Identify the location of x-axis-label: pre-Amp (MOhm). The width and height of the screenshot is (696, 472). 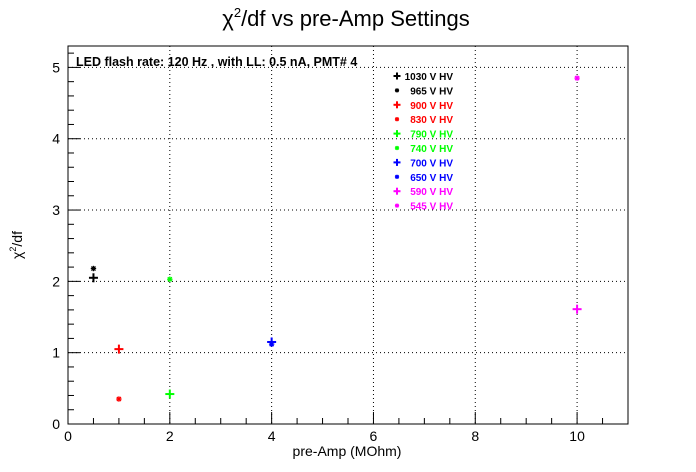
(347, 451).